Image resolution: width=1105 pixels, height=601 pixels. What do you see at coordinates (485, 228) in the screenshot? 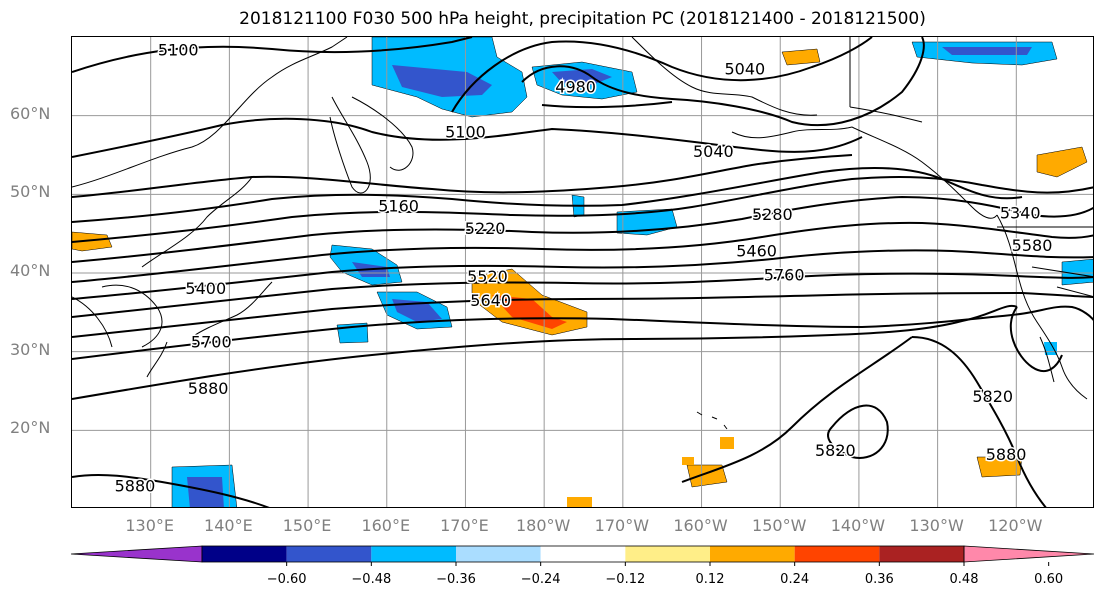
I see `contour-label: 5220` at bounding box center [485, 228].